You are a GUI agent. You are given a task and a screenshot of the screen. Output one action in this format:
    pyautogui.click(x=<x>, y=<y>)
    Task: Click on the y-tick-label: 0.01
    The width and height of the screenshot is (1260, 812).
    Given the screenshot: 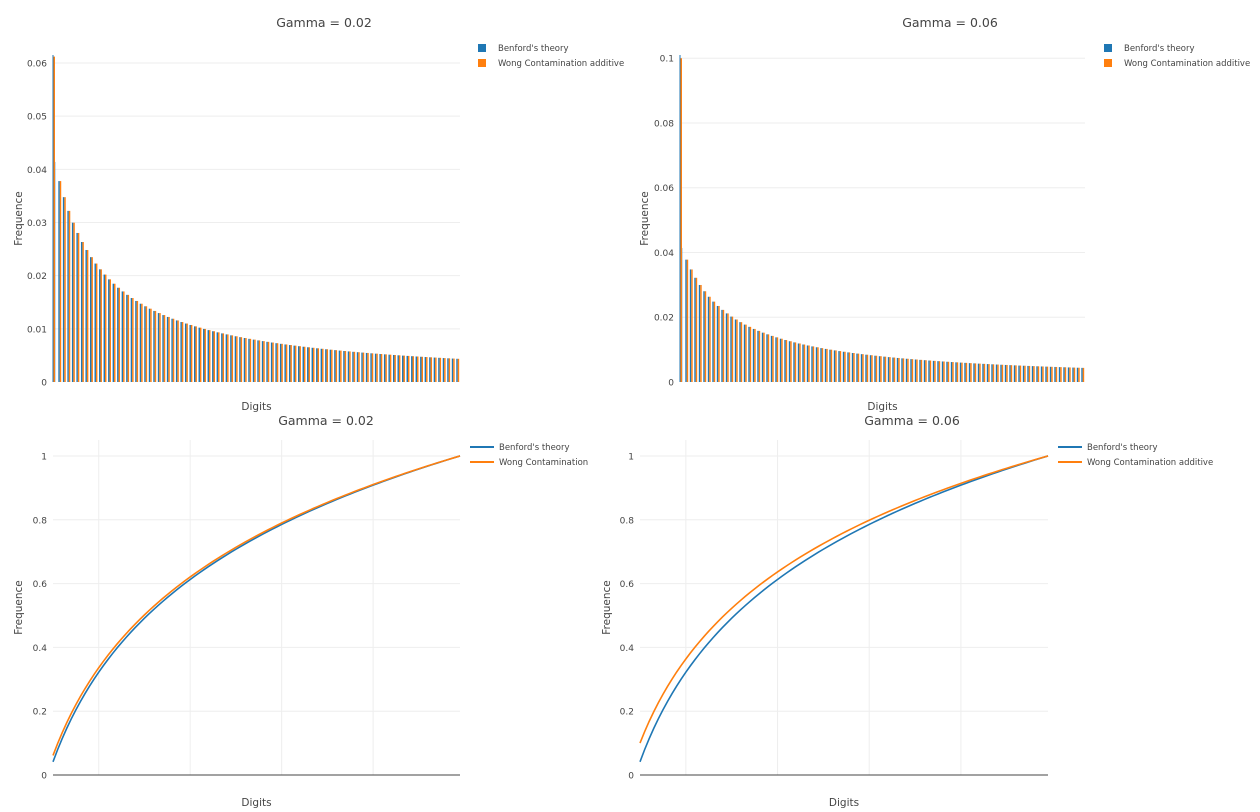 What is the action you would take?
    pyautogui.click(x=37, y=330)
    